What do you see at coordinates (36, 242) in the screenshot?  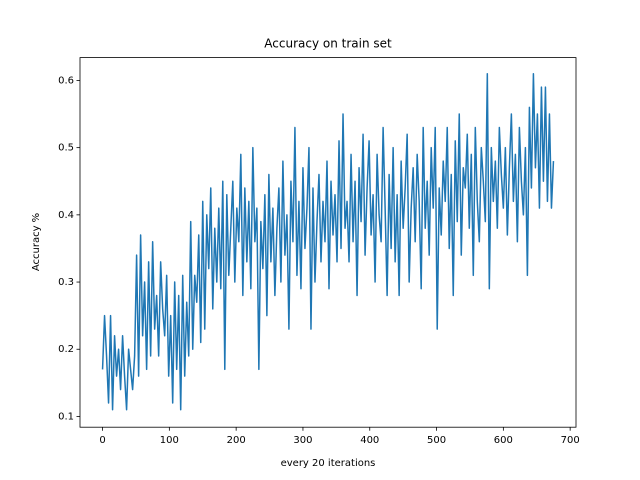 I see `y-axis-label: Accuracy %` at bounding box center [36, 242].